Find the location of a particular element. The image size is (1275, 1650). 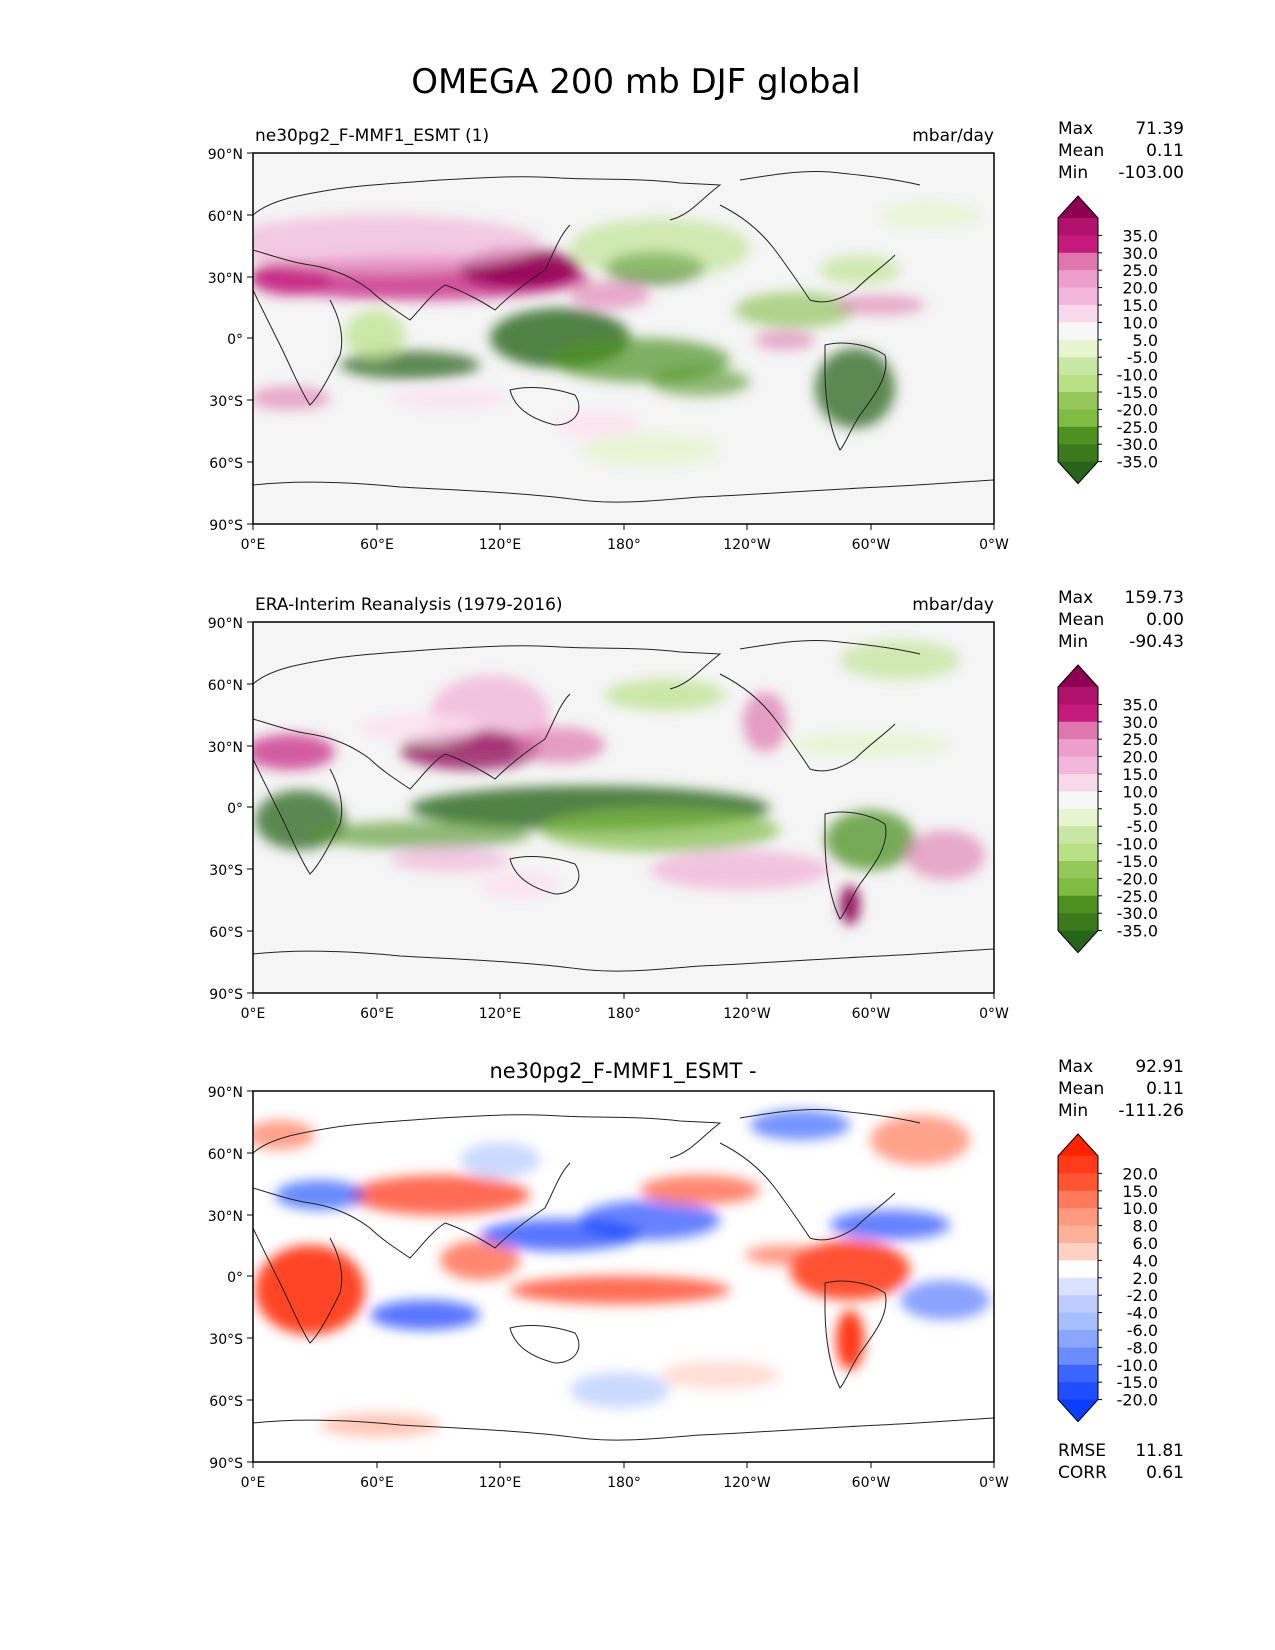

corr-label: CORR is located at coordinates (1082, 1473).